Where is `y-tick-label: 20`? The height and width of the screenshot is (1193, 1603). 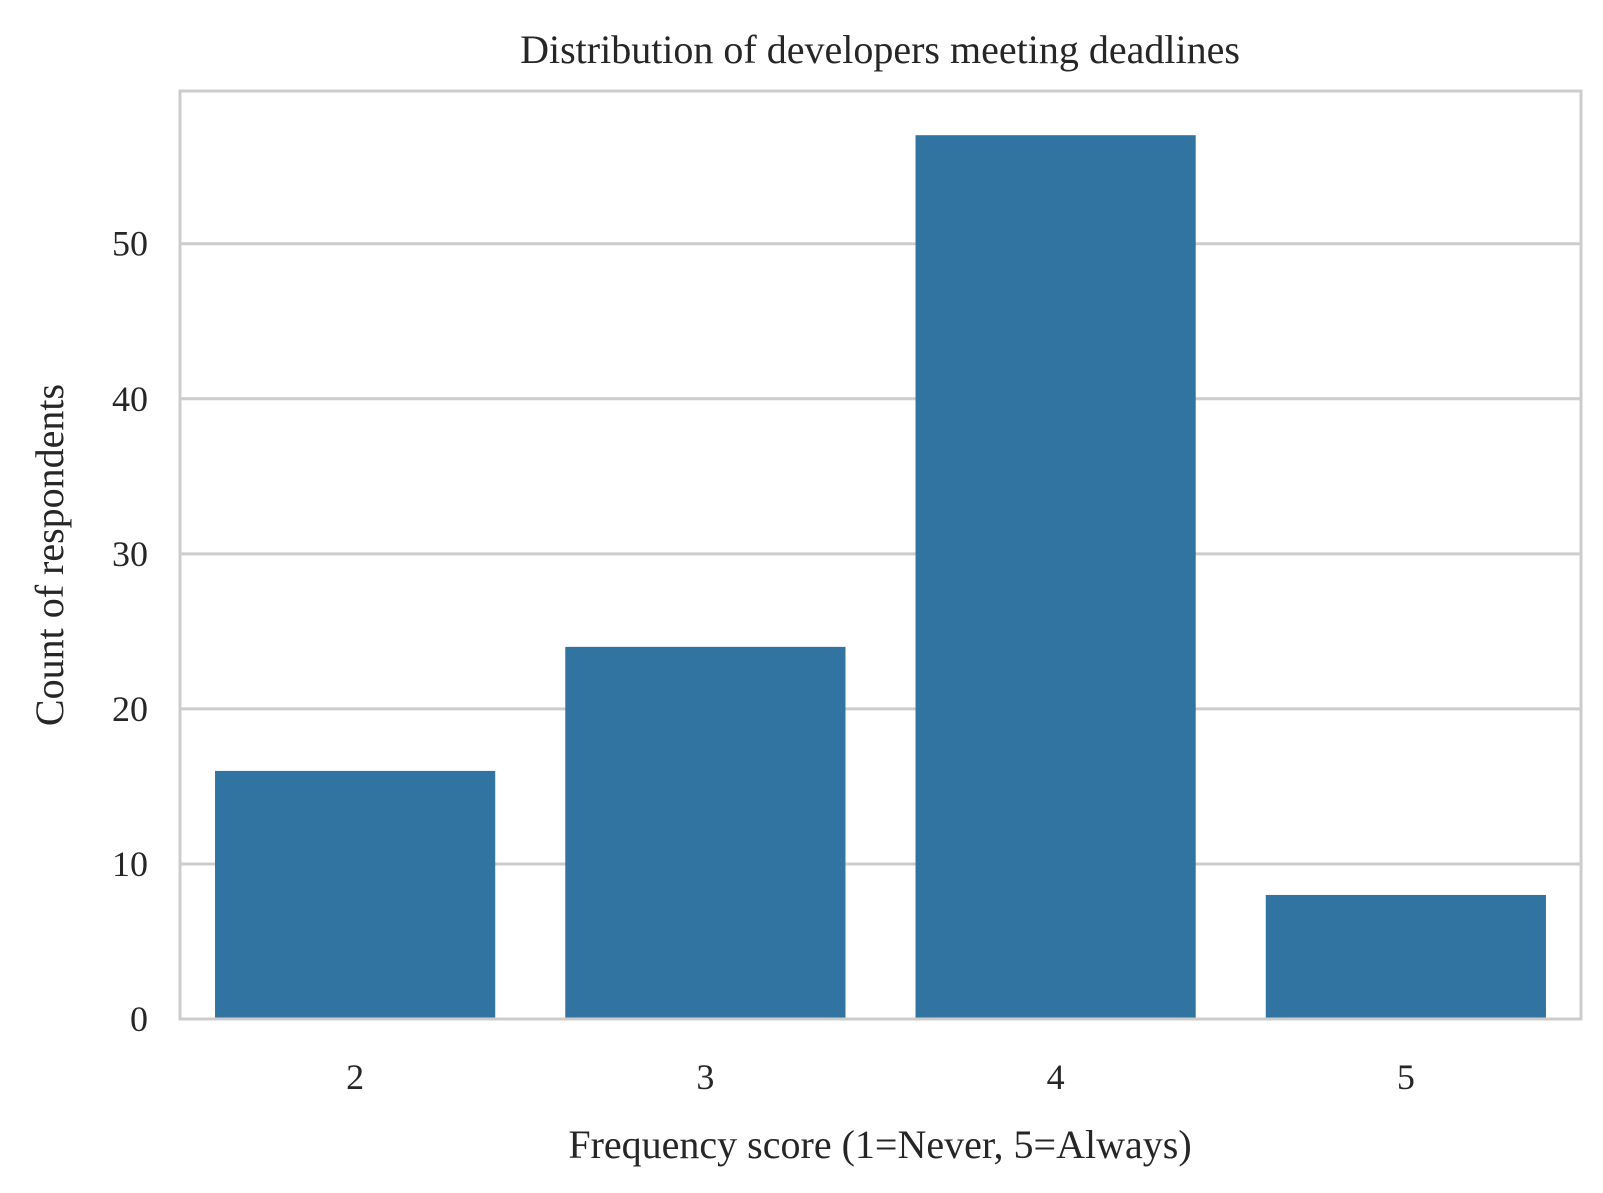 y-tick-label: 20 is located at coordinates (130, 709).